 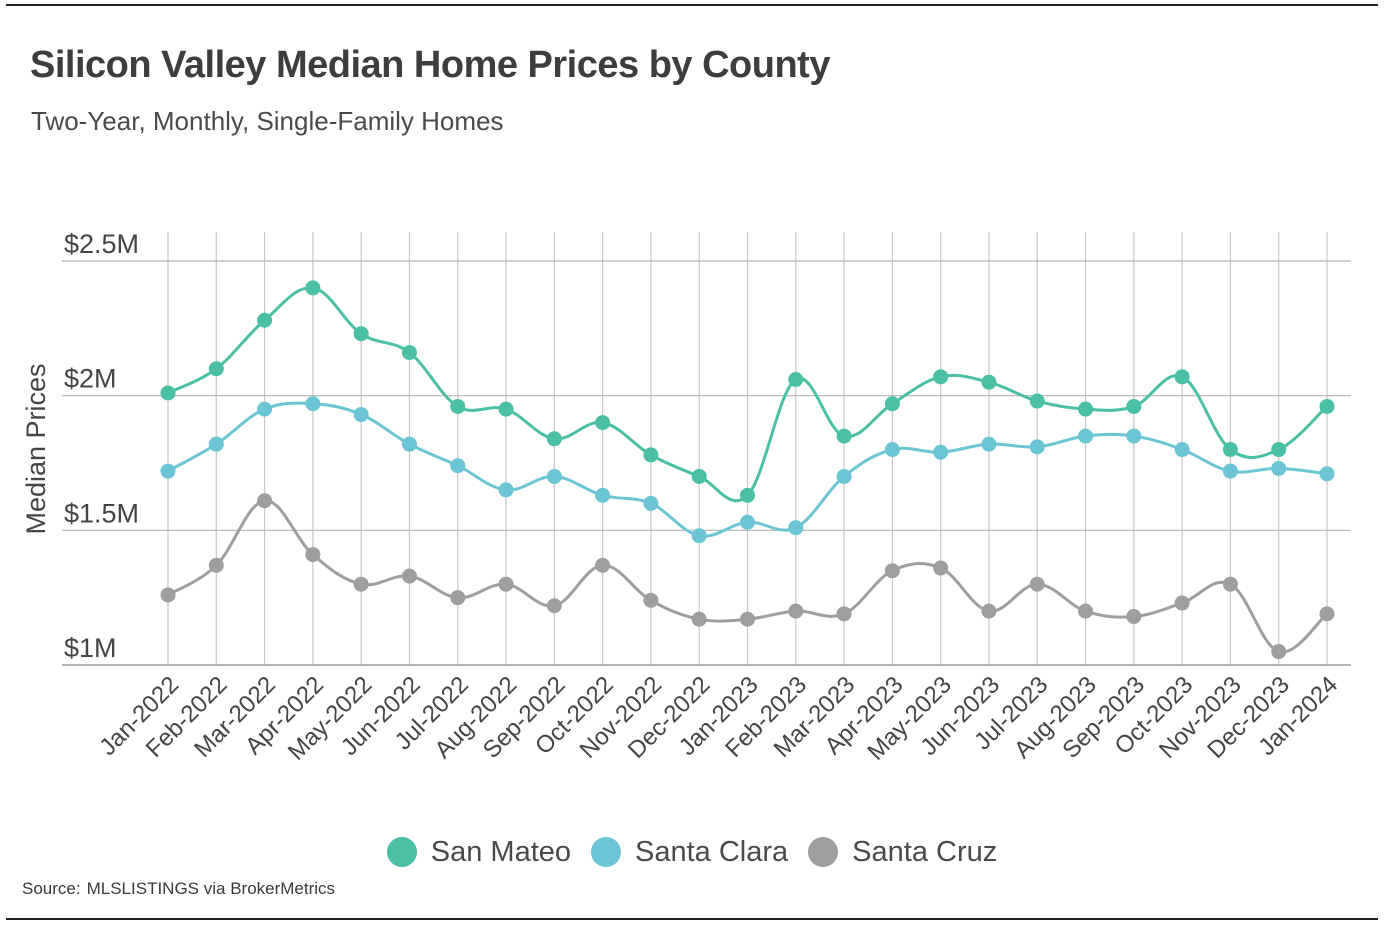 I want to click on legend-label-santa-cruz: Santa Cruz, so click(x=925, y=851).